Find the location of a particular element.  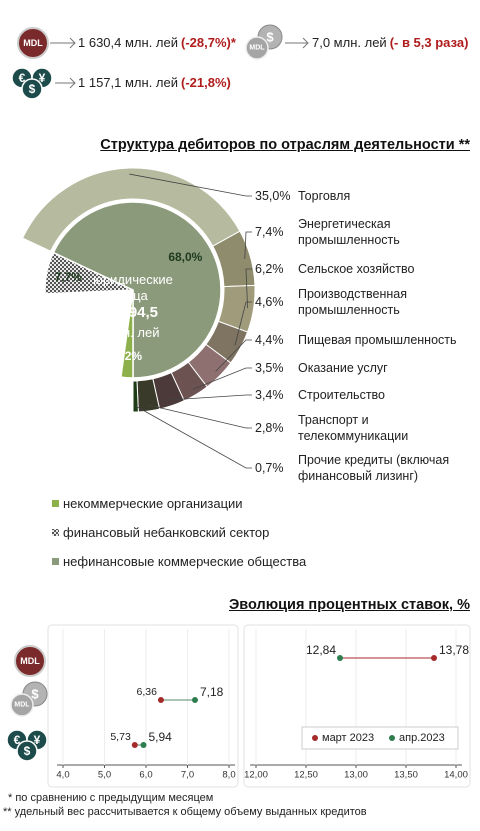

outer-value-label: 6,2% is located at coordinates (269, 269).